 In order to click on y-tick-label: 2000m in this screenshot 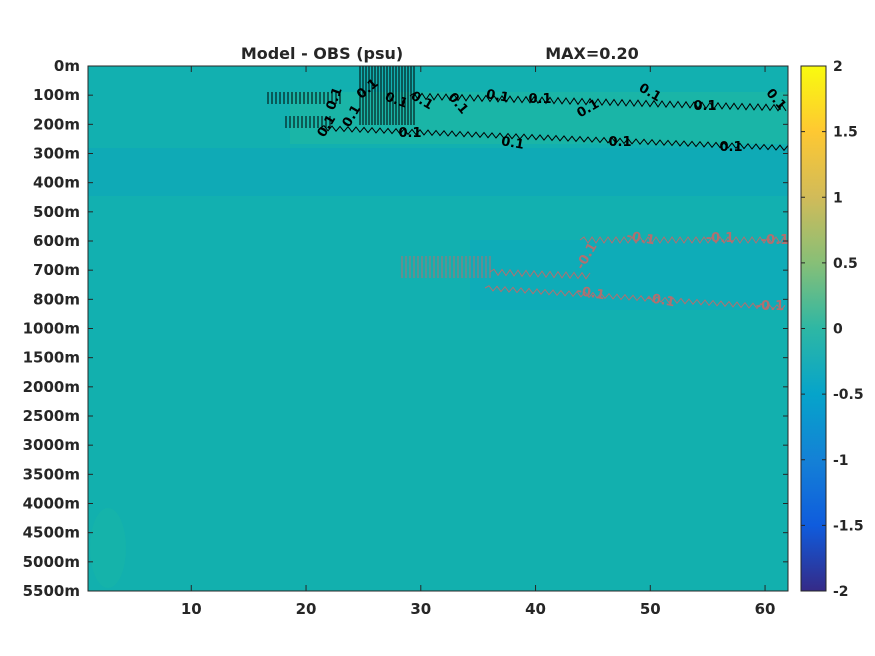, I will do `click(51, 387)`.